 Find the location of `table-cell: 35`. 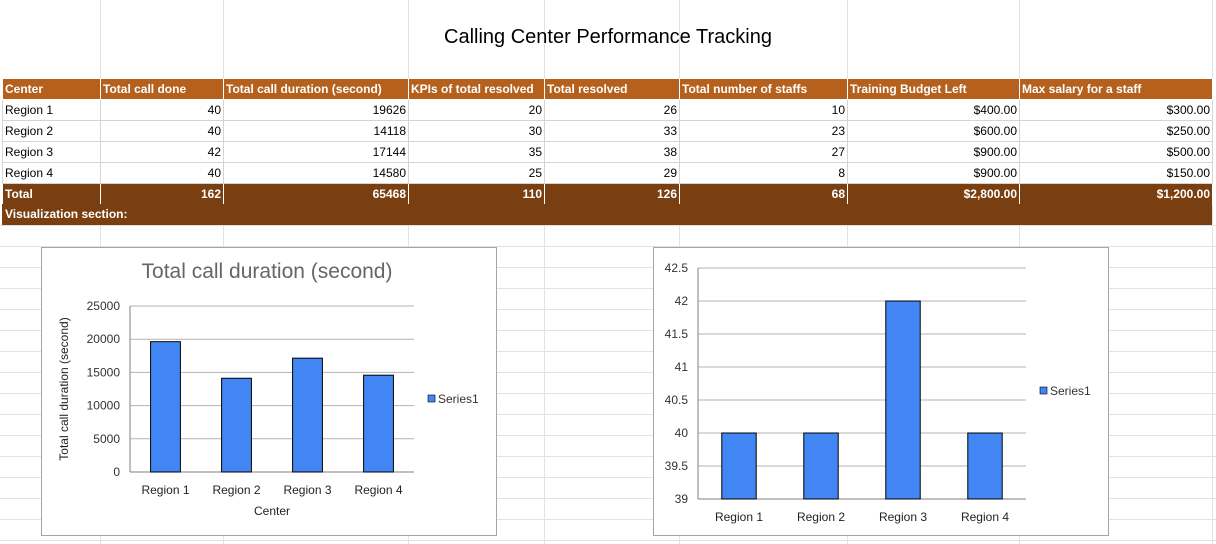

table-cell: 35 is located at coordinates (476, 152).